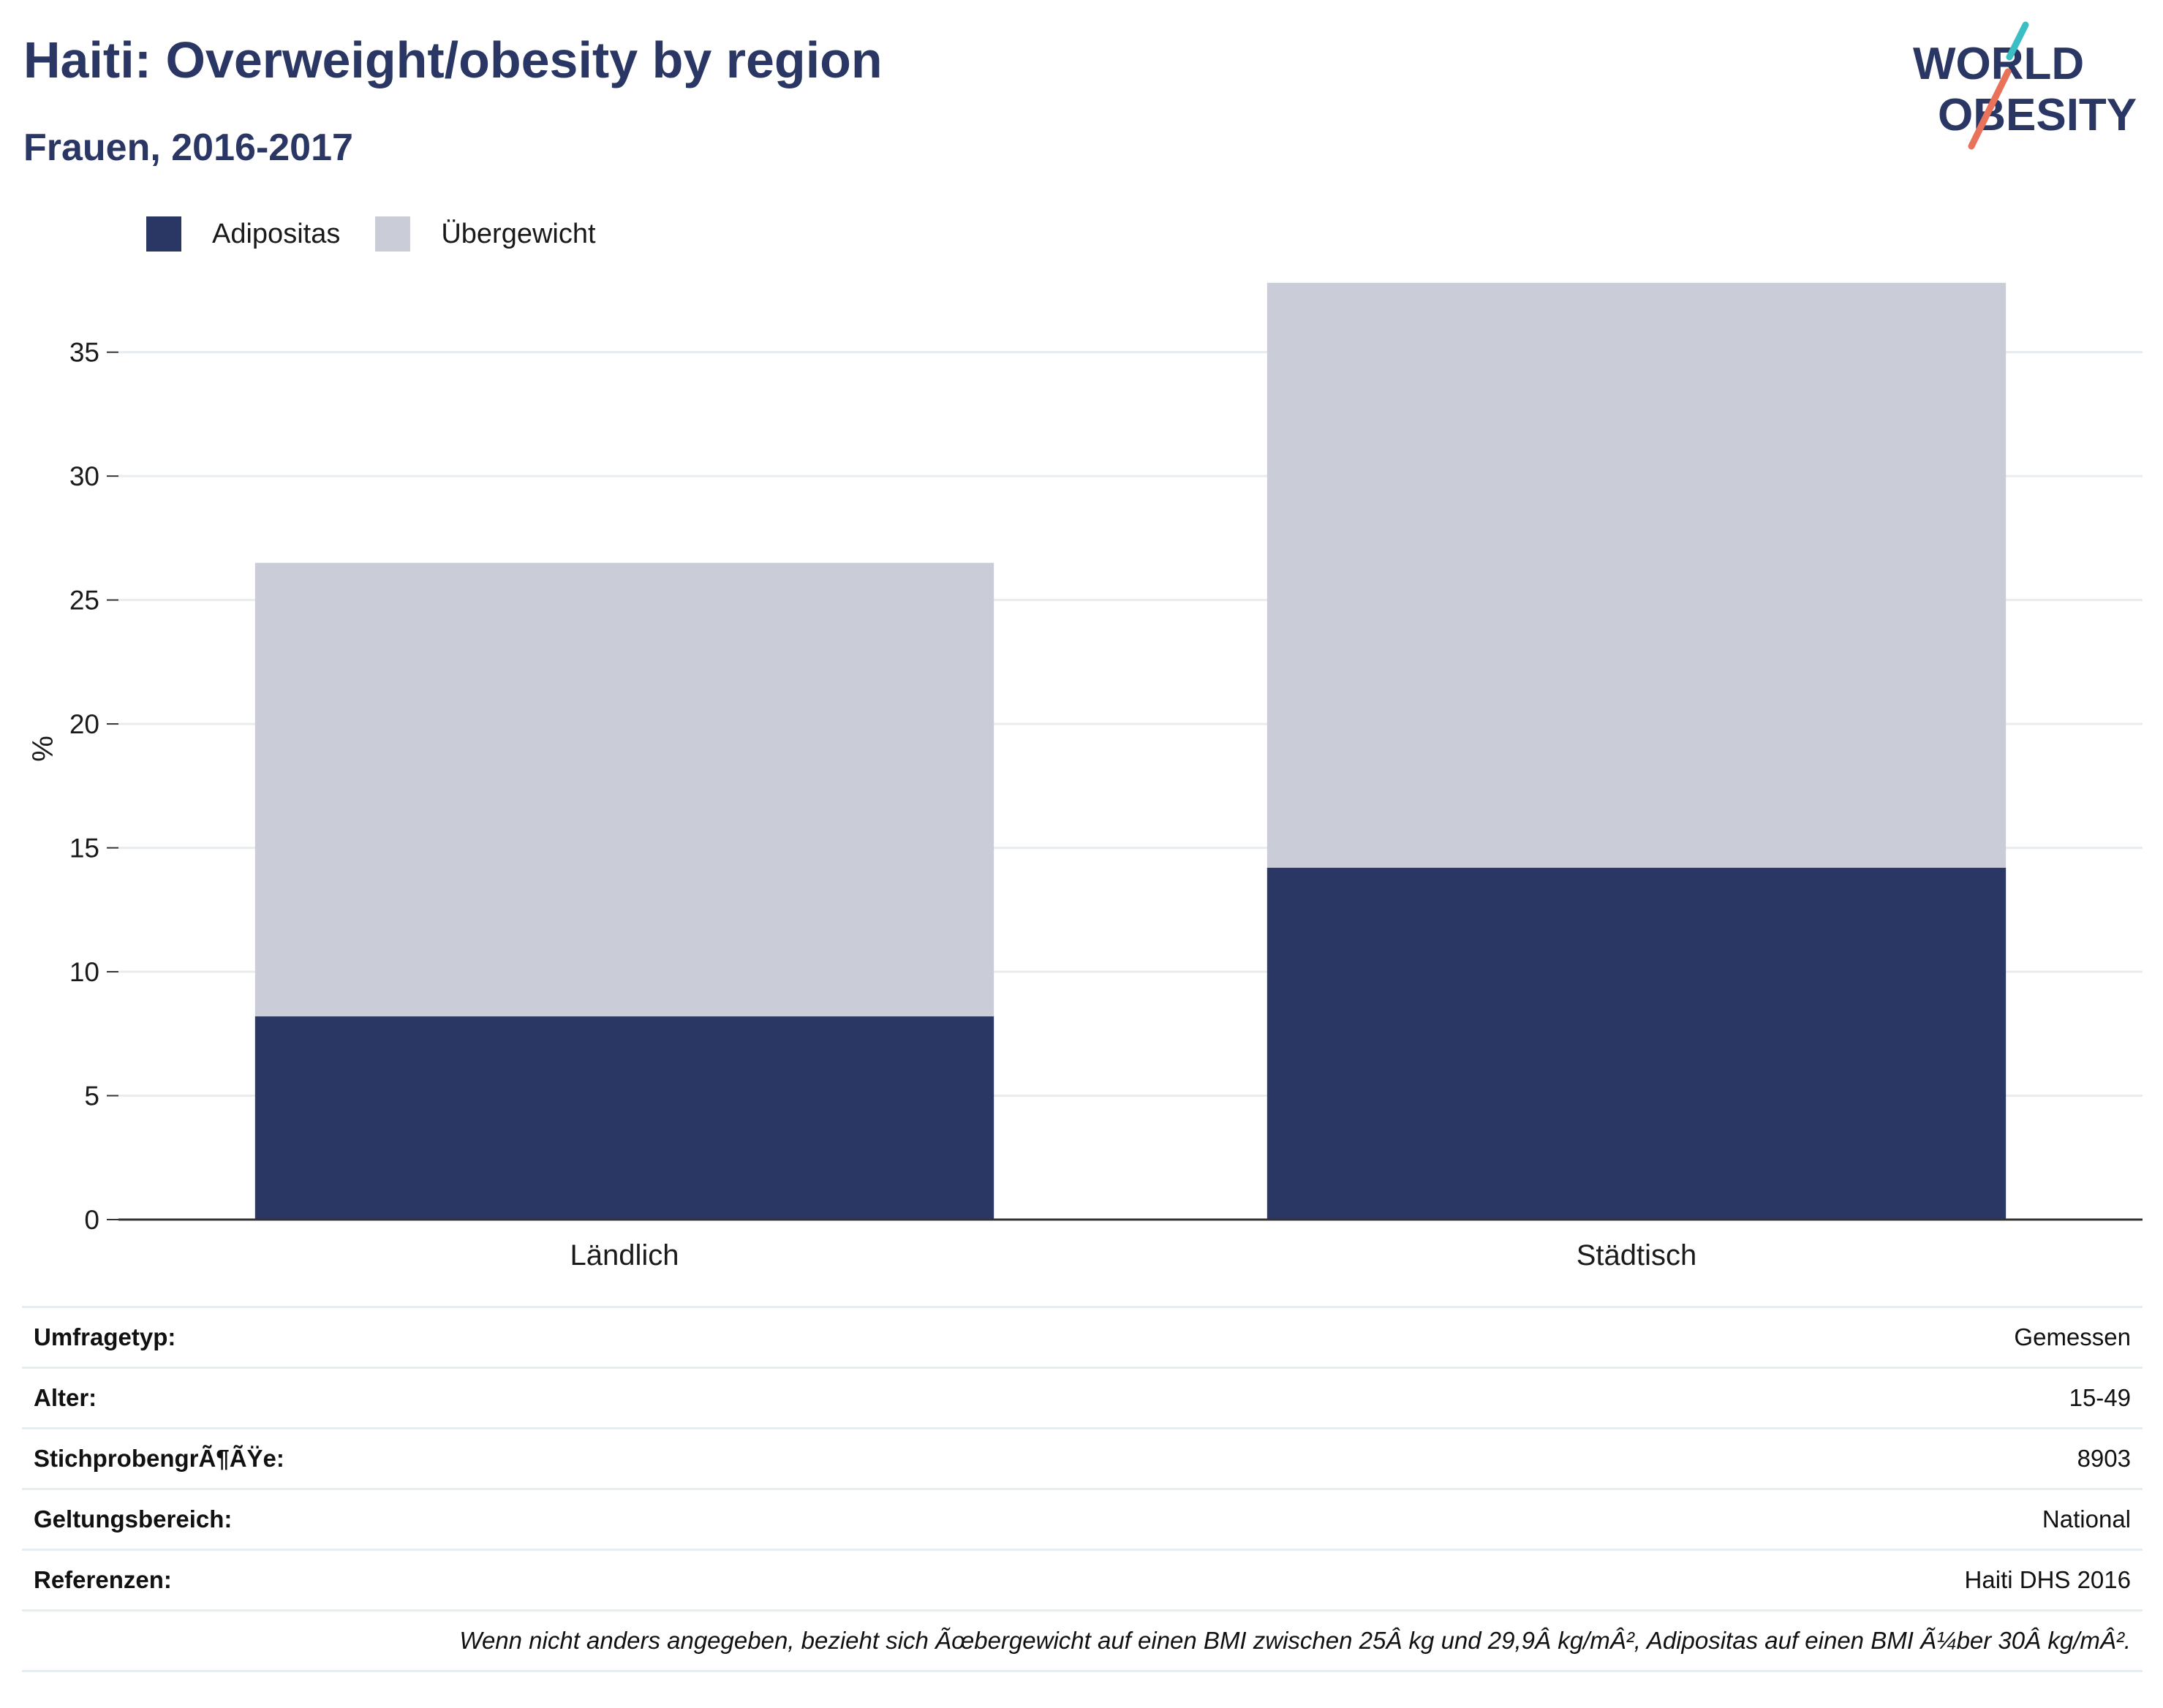 The height and width of the screenshot is (1708, 2163). What do you see at coordinates (2048, 1579) in the screenshot?
I see `info-value: Haiti DHS 2016` at bounding box center [2048, 1579].